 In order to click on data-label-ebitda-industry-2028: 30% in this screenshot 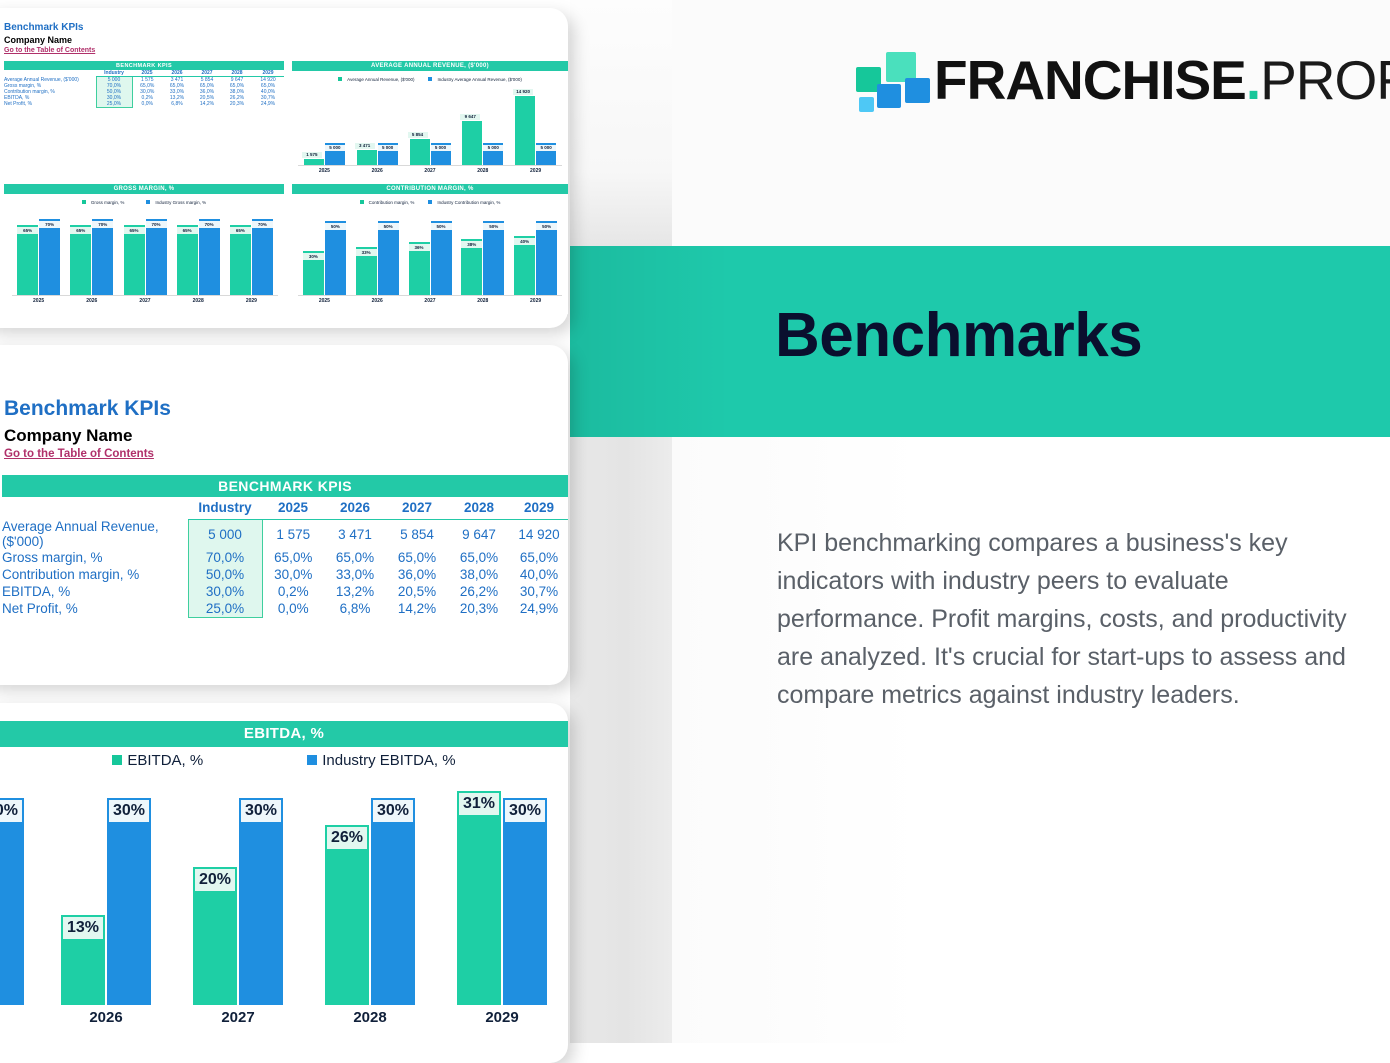, I will do `click(393, 811)`.